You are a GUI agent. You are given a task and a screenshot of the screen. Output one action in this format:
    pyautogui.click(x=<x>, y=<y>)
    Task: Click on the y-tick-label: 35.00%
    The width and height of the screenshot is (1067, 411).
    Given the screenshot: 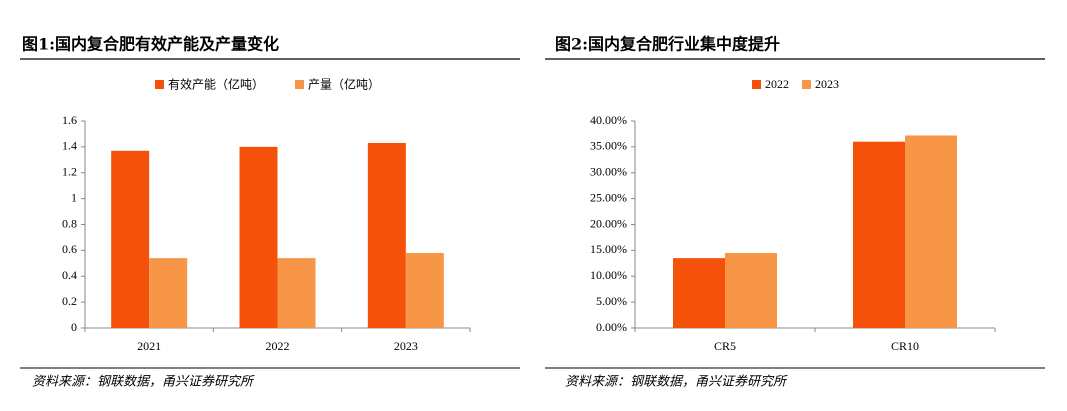 What is the action you would take?
    pyautogui.click(x=608, y=146)
    